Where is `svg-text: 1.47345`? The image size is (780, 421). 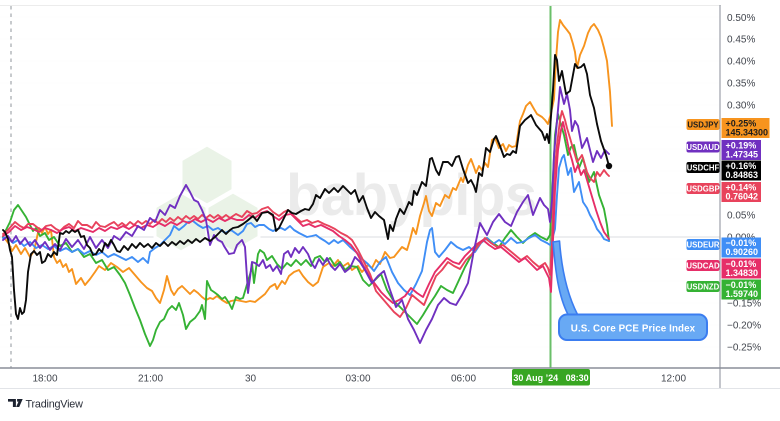 svg-text: 1.47345 is located at coordinates (742, 155).